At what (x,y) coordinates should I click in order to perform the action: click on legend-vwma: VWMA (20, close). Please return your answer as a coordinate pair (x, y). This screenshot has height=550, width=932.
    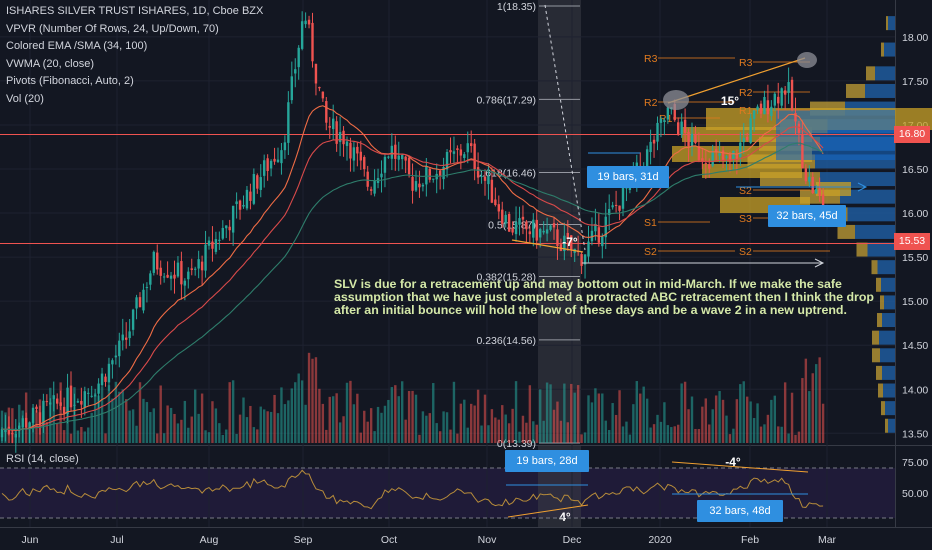
    Looking at the image, I should click on (50, 63).